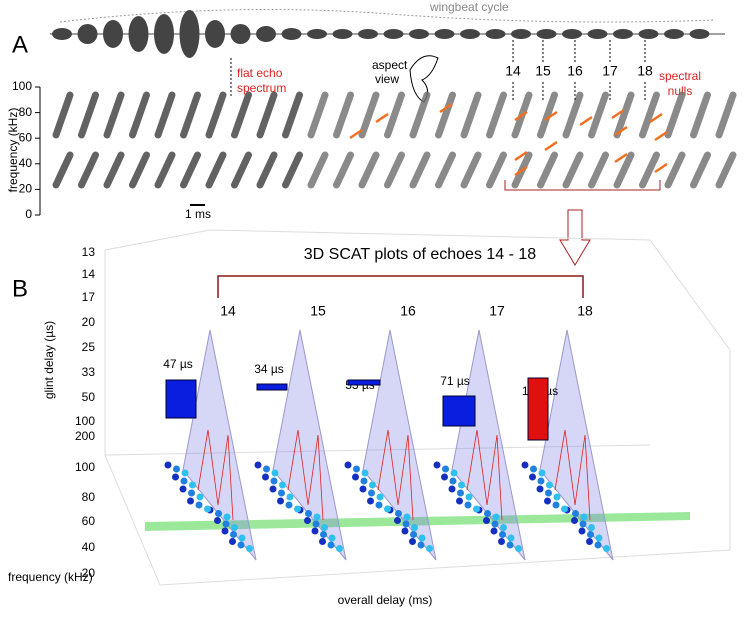 The width and height of the screenshot is (750, 626). I want to click on y-tick-label: 20, so click(26, 189).